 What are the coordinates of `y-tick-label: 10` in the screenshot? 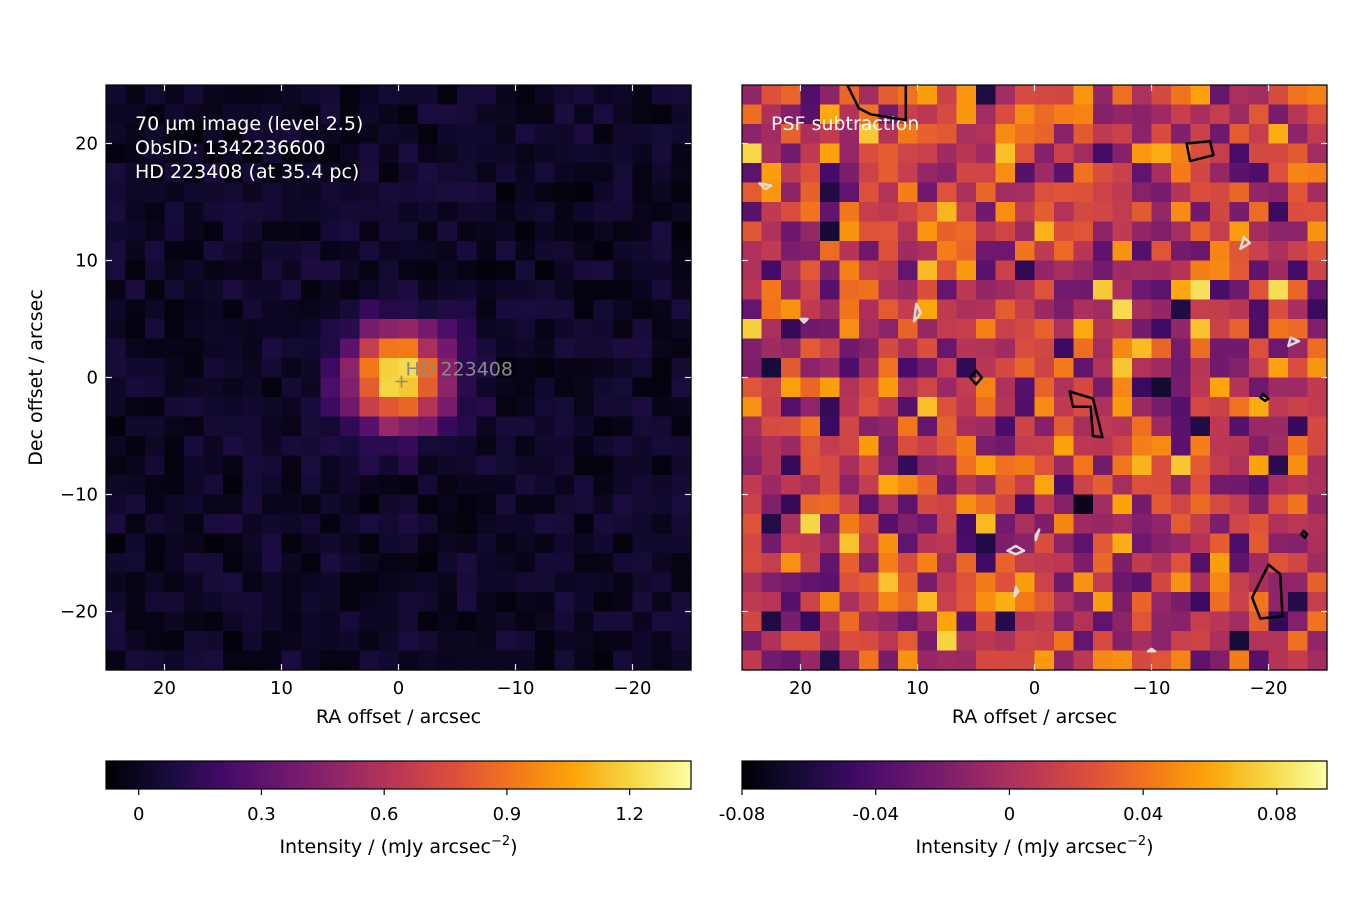 It's located at (86, 261).